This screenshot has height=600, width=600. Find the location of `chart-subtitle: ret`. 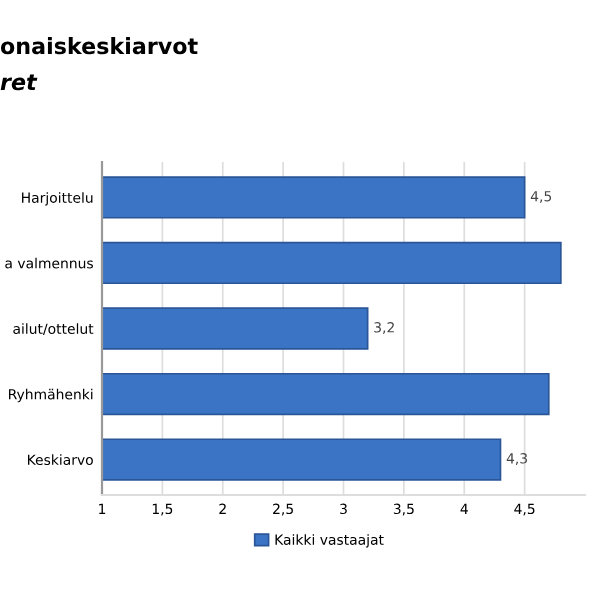

chart-subtitle: ret is located at coordinates (19, 82).